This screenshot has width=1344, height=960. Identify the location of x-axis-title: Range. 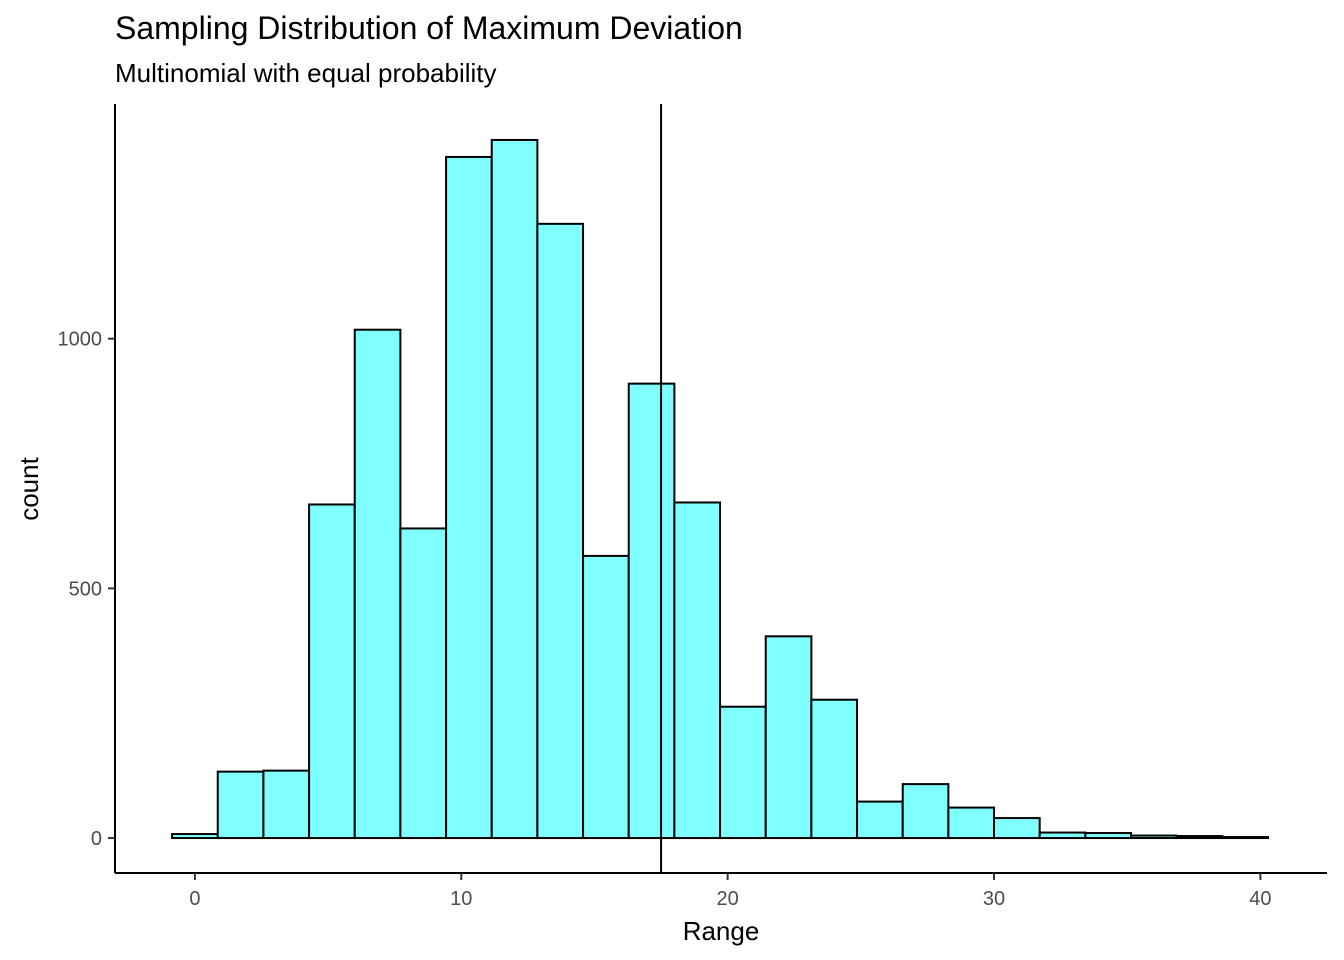
(721, 931).